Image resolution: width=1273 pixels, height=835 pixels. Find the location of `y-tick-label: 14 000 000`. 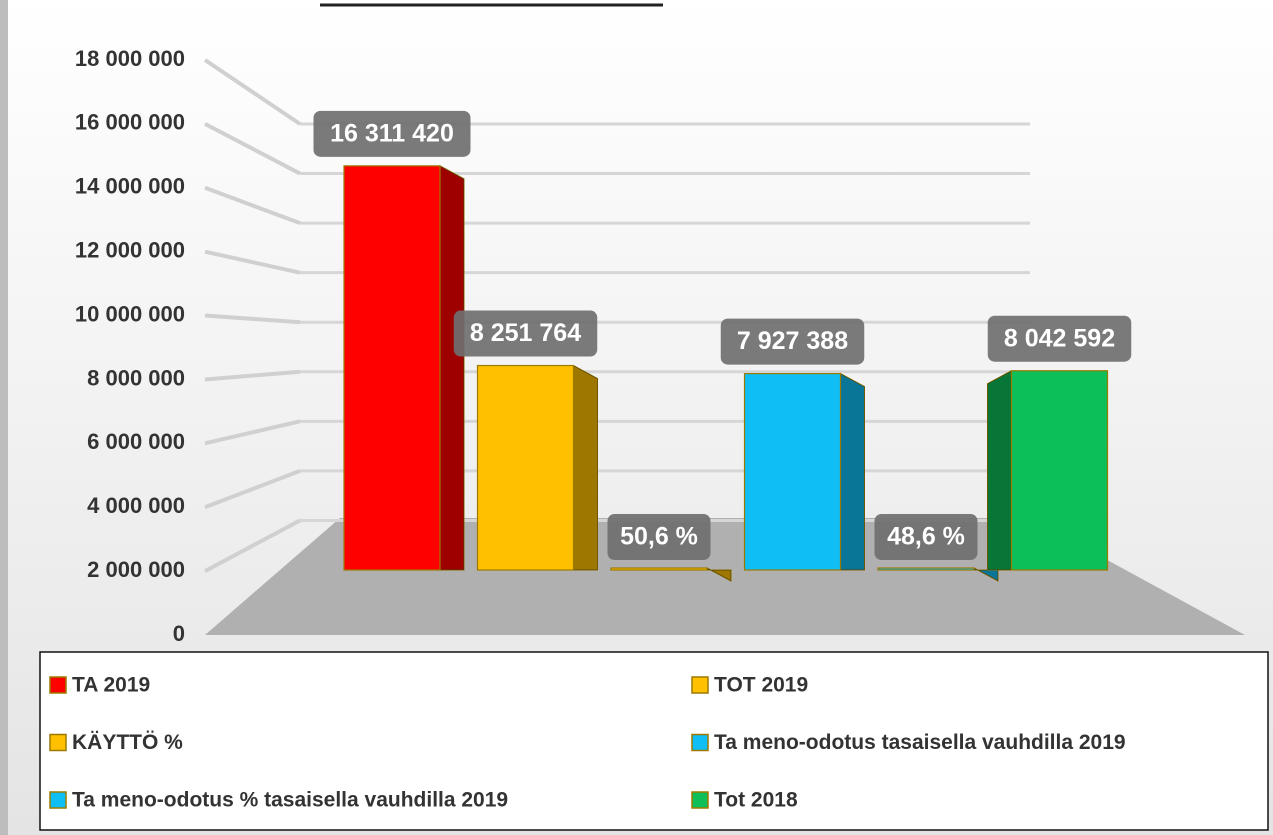

y-tick-label: 14 000 000 is located at coordinates (130, 186).